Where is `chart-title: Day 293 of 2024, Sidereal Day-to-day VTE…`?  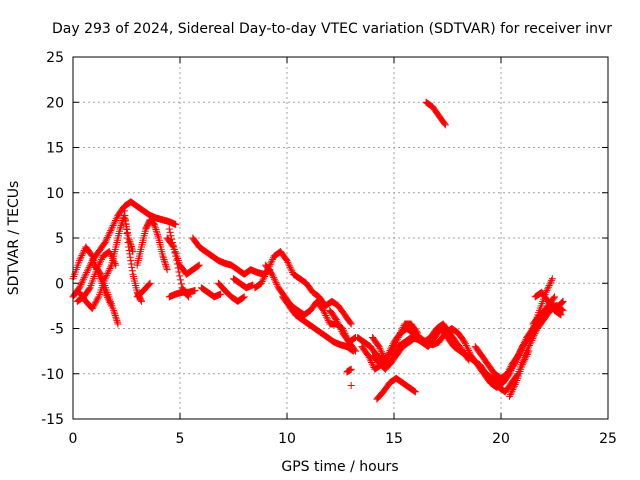
chart-title: Day 293 of 2024, Sidereal Day-to-day VTE… is located at coordinates (332, 29).